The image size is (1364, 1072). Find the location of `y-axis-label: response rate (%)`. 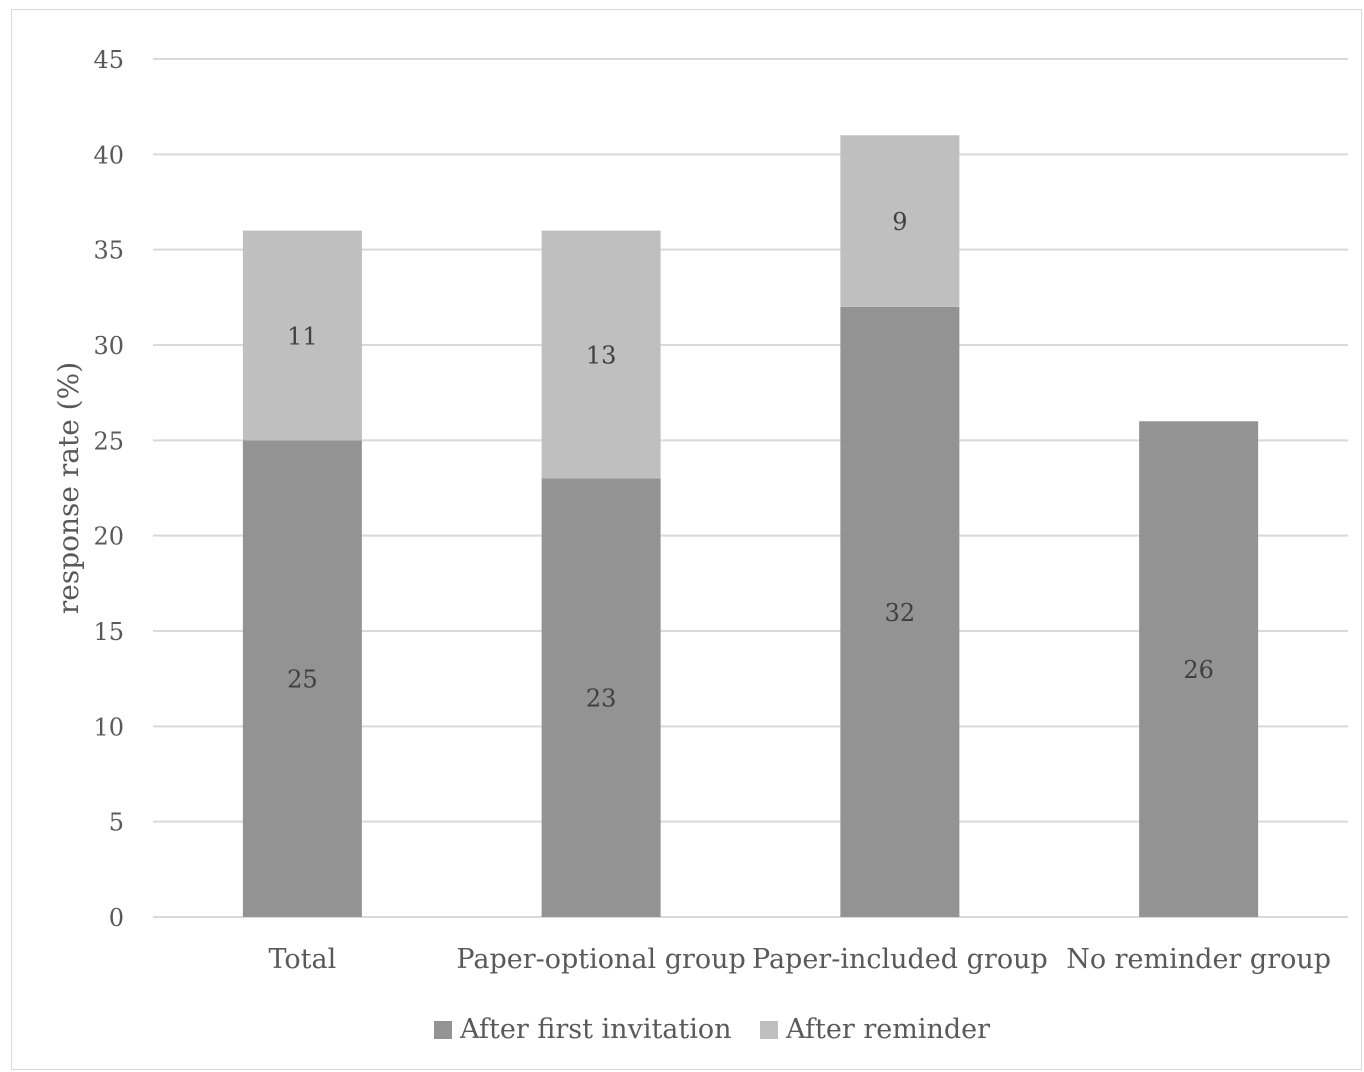

y-axis-label: response rate (%) is located at coordinates (68, 488).